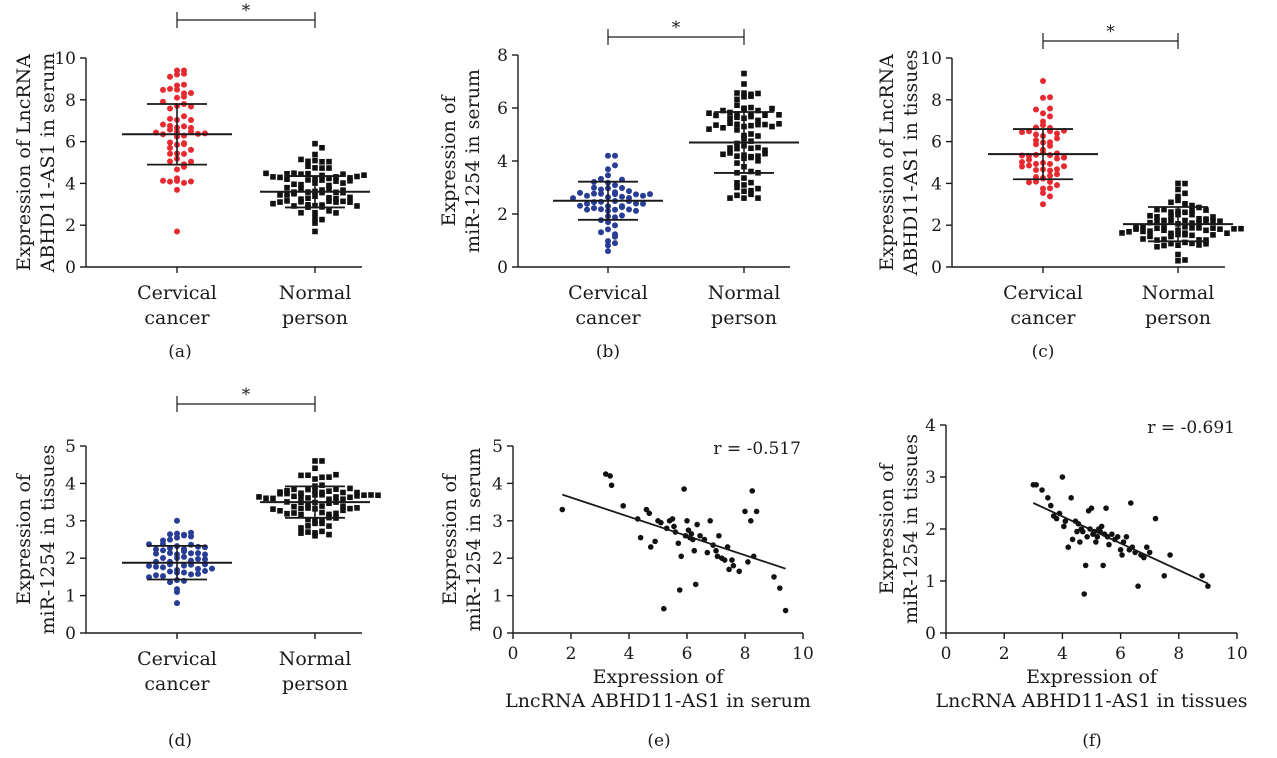 Image resolution: width=1277 pixels, height=758 pixels. What do you see at coordinates (744, 293) in the screenshot?
I see `panel-b-category-label-line: Normal` at bounding box center [744, 293].